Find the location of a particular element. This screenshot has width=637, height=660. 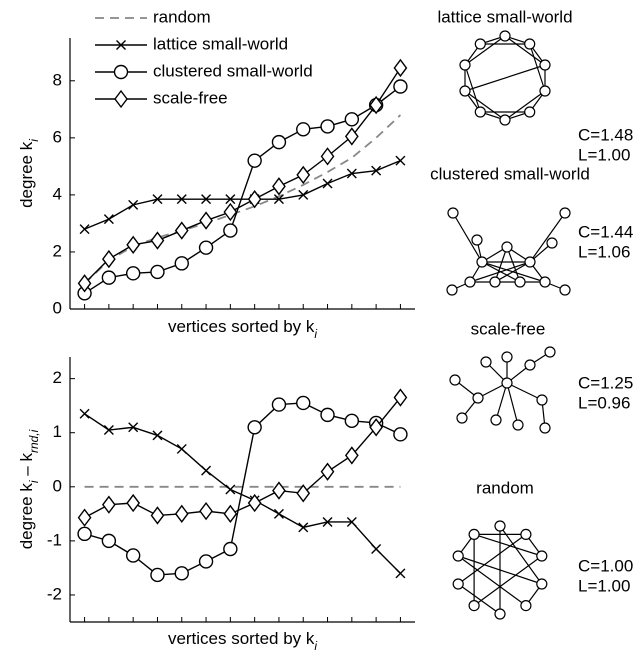

legend-label: scale-free is located at coordinates (190, 97).